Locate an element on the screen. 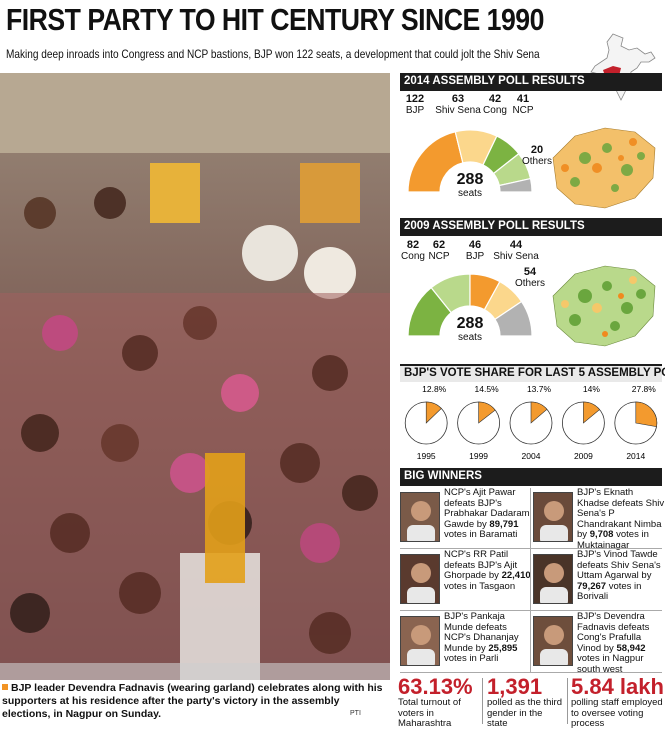  label-2014-ncp-value: 41 is located at coordinates (523, 99).